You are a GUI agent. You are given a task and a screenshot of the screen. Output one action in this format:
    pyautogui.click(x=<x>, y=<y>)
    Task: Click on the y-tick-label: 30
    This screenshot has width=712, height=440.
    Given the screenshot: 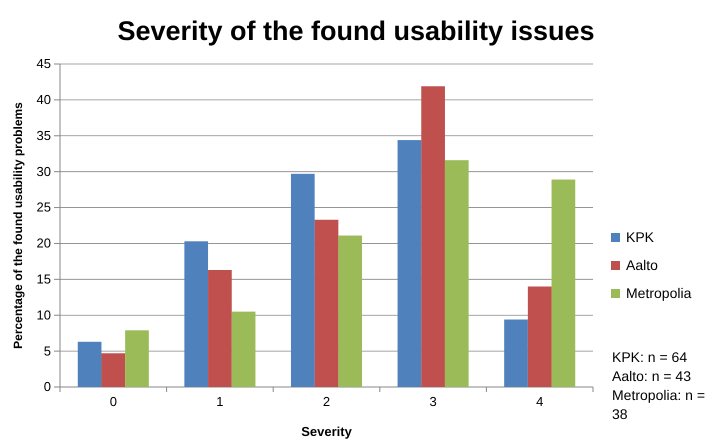 What is the action you would take?
    pyautogui.click(x=43, y=171)
    